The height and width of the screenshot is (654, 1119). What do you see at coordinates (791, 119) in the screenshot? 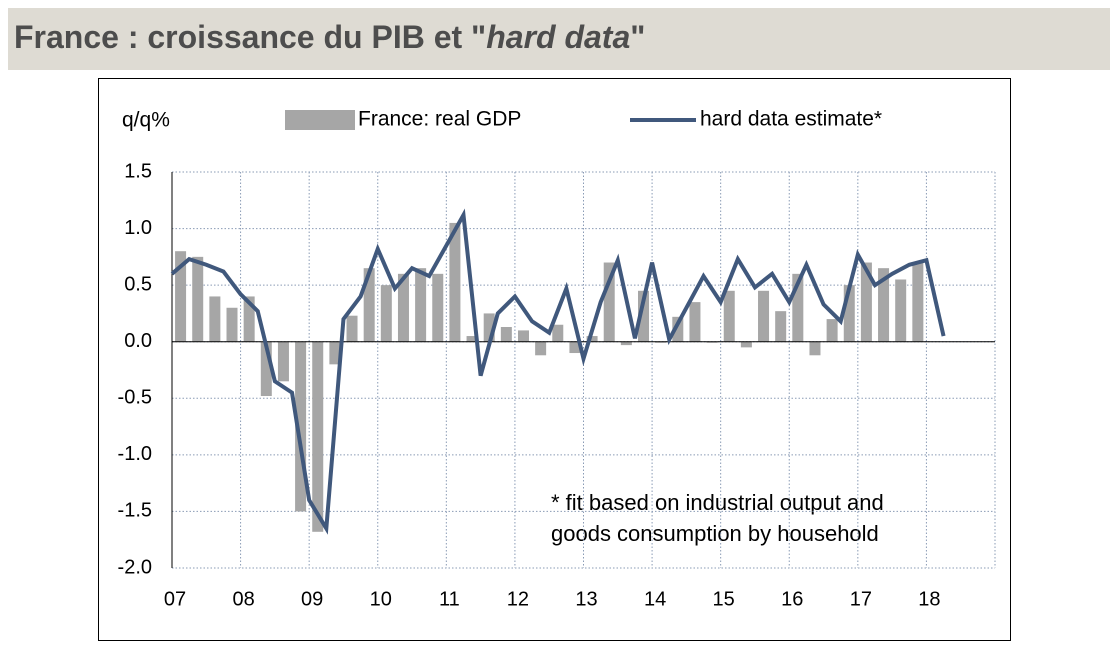
I see `legend-label: hard data estimate*` at bounding box center [791, 119].